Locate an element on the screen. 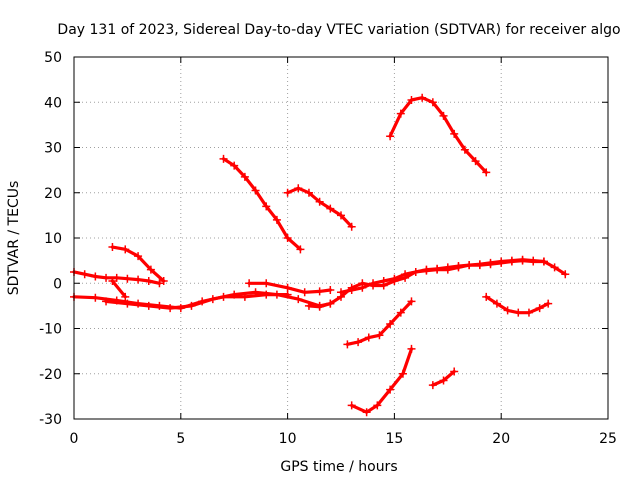 This screenshot has height=480, width=640. x-tick-label: 15 is located at coordinates (394, 439).